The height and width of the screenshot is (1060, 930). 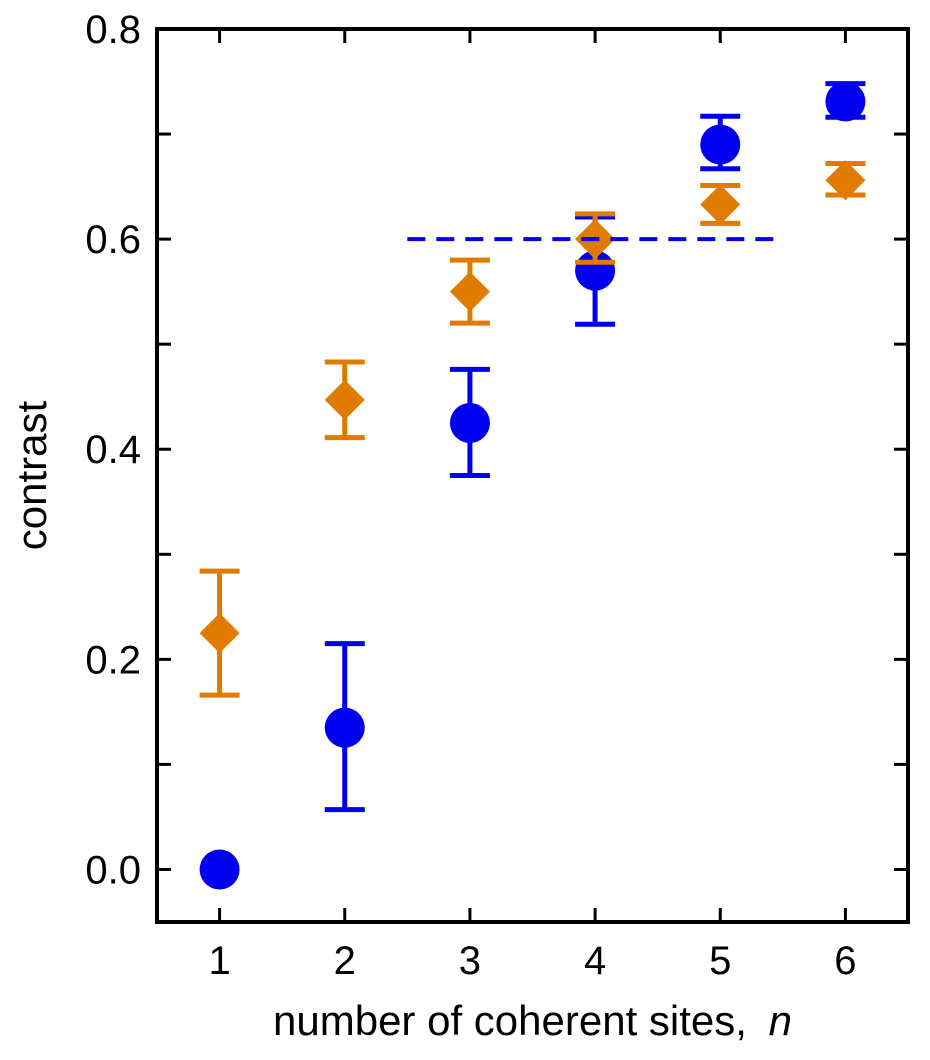 I want to click on y-axis-label: contrast, so click(x=31, y=475).